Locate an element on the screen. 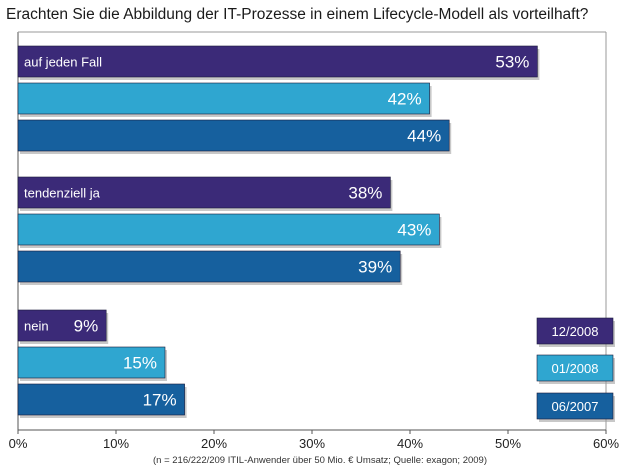 The height and width of the screenshot is (471, 640). x-tick-label: 60% is located at coordinates (606, 443).